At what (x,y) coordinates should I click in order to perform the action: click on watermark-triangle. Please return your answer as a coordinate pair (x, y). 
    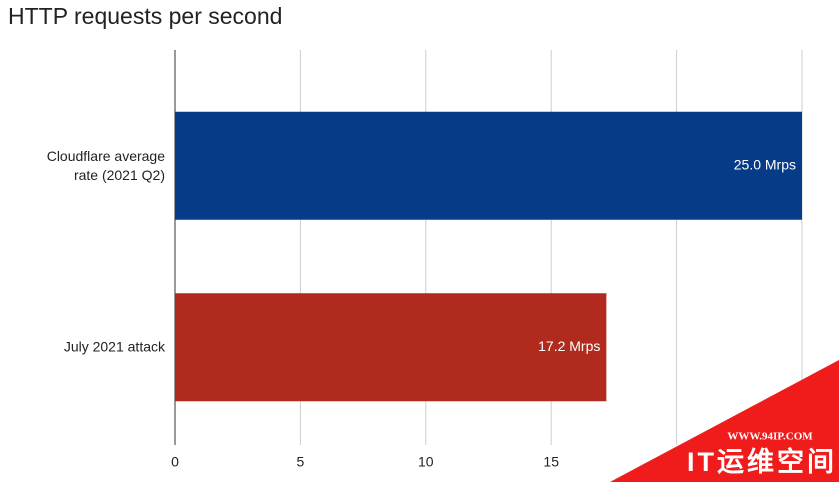
    Looking at the image, I should click on (724, 421).